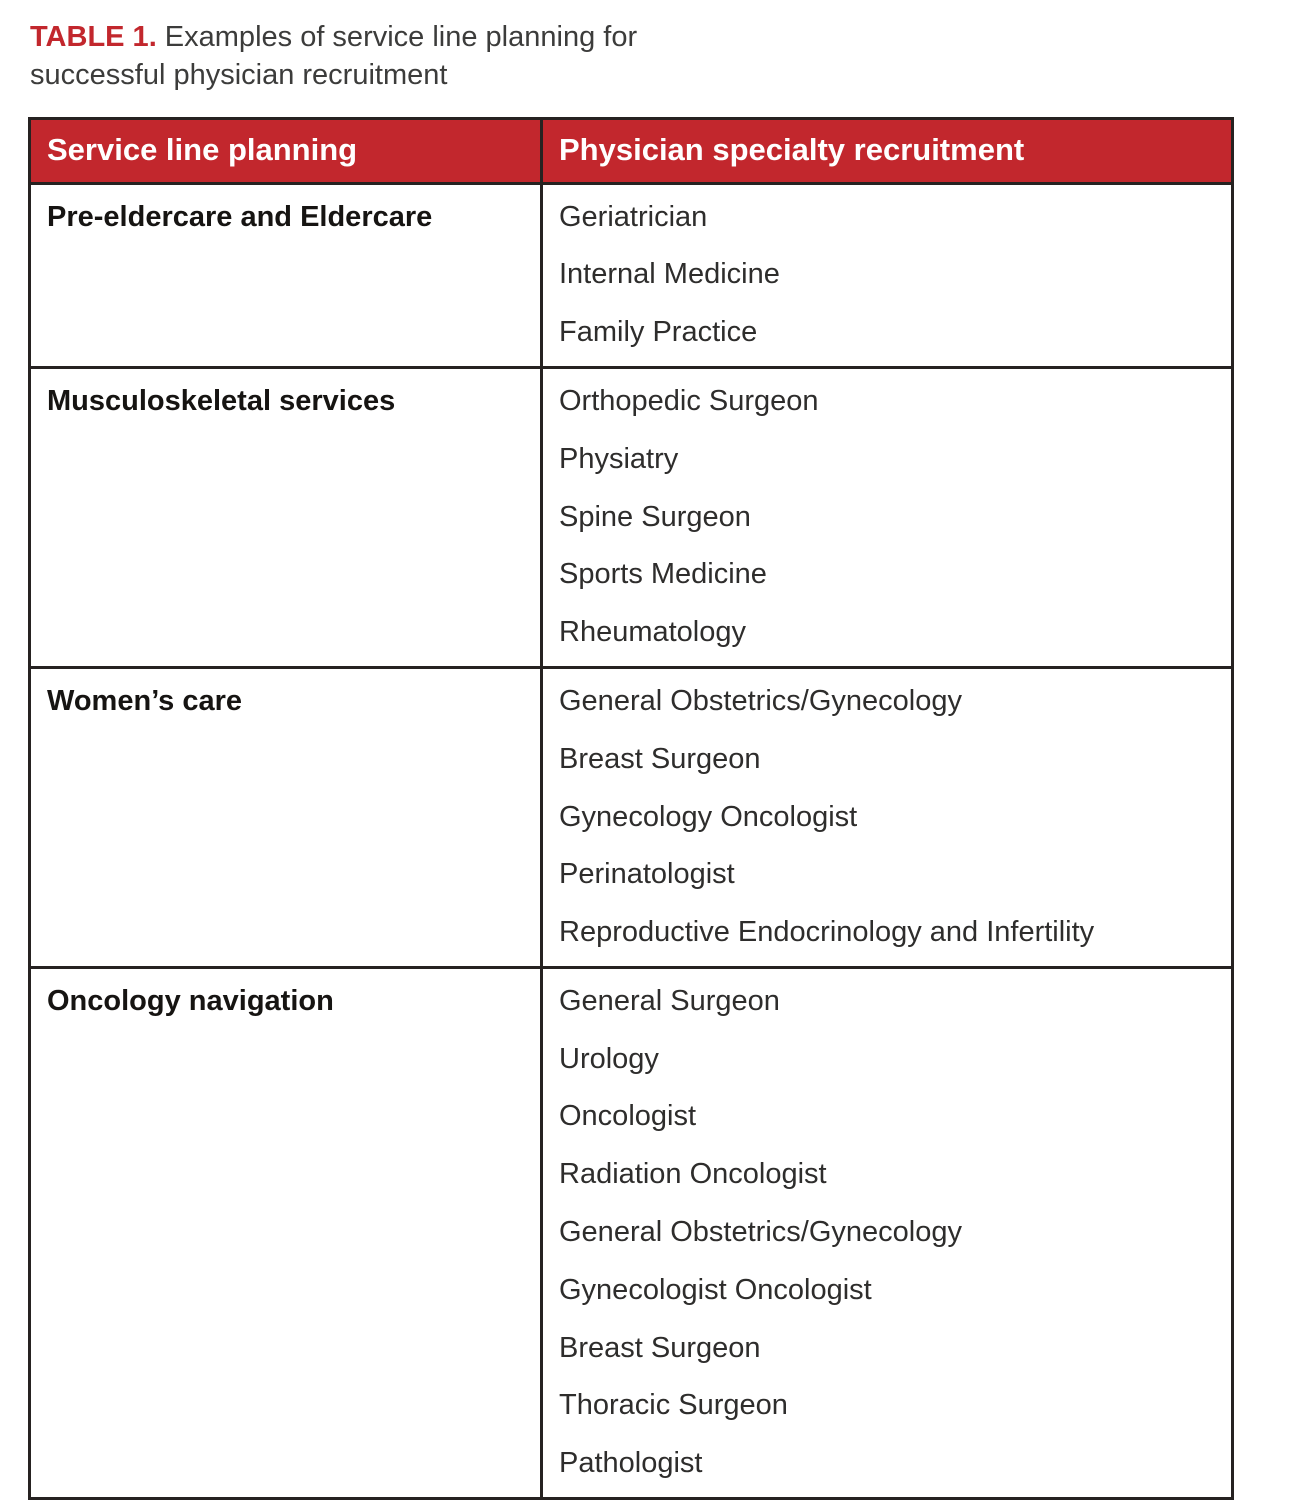 The height and width of the screenshot is (1500, 1300). What do you see at coordinates (663, 574) in the screenshot?
I see `specialty-item: Sports Medicine` at bounding box center [663, 574].